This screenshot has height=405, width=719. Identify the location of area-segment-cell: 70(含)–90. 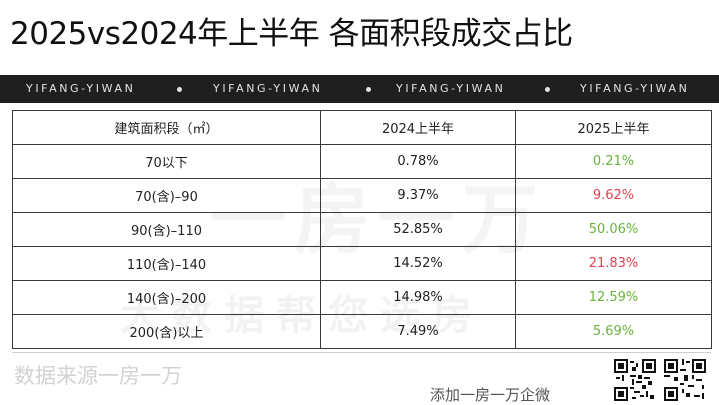
(166, 195).